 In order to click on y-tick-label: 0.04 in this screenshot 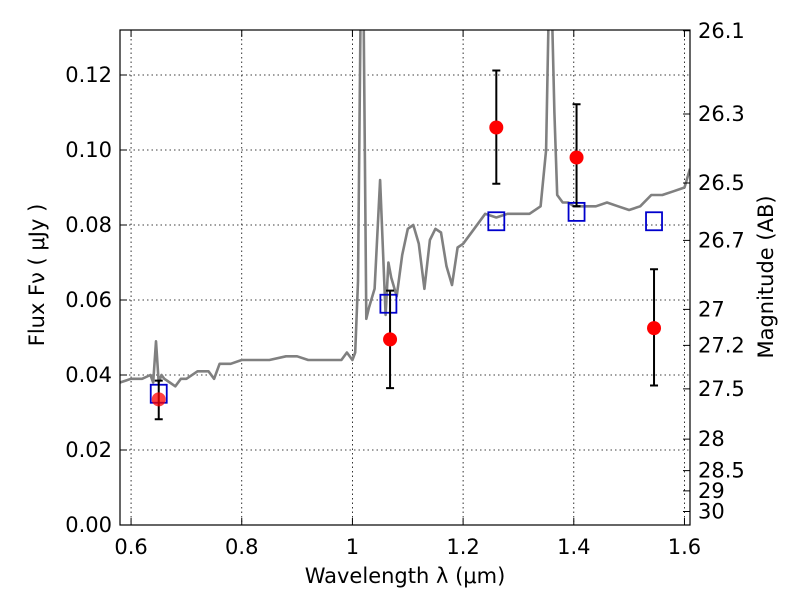, I will do `click(88, 375)`.